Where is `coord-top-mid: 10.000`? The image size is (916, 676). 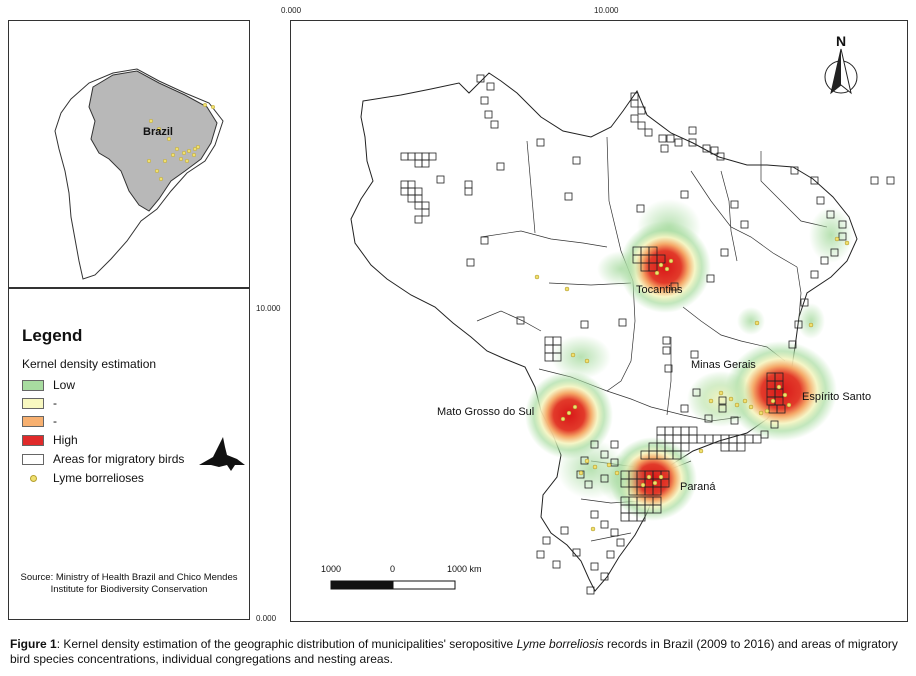
coord-top-mid: 10.000 is located at coordinates (606, 10).